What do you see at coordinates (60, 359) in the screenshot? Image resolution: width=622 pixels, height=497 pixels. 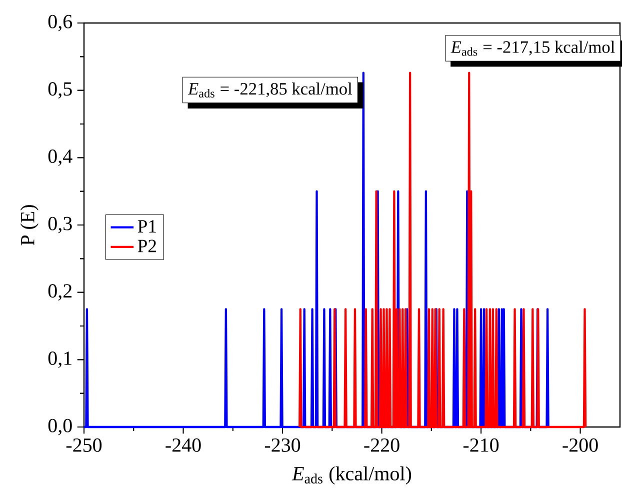 I see `y-tick-label: 0,1` at bounding box center [60, 359].